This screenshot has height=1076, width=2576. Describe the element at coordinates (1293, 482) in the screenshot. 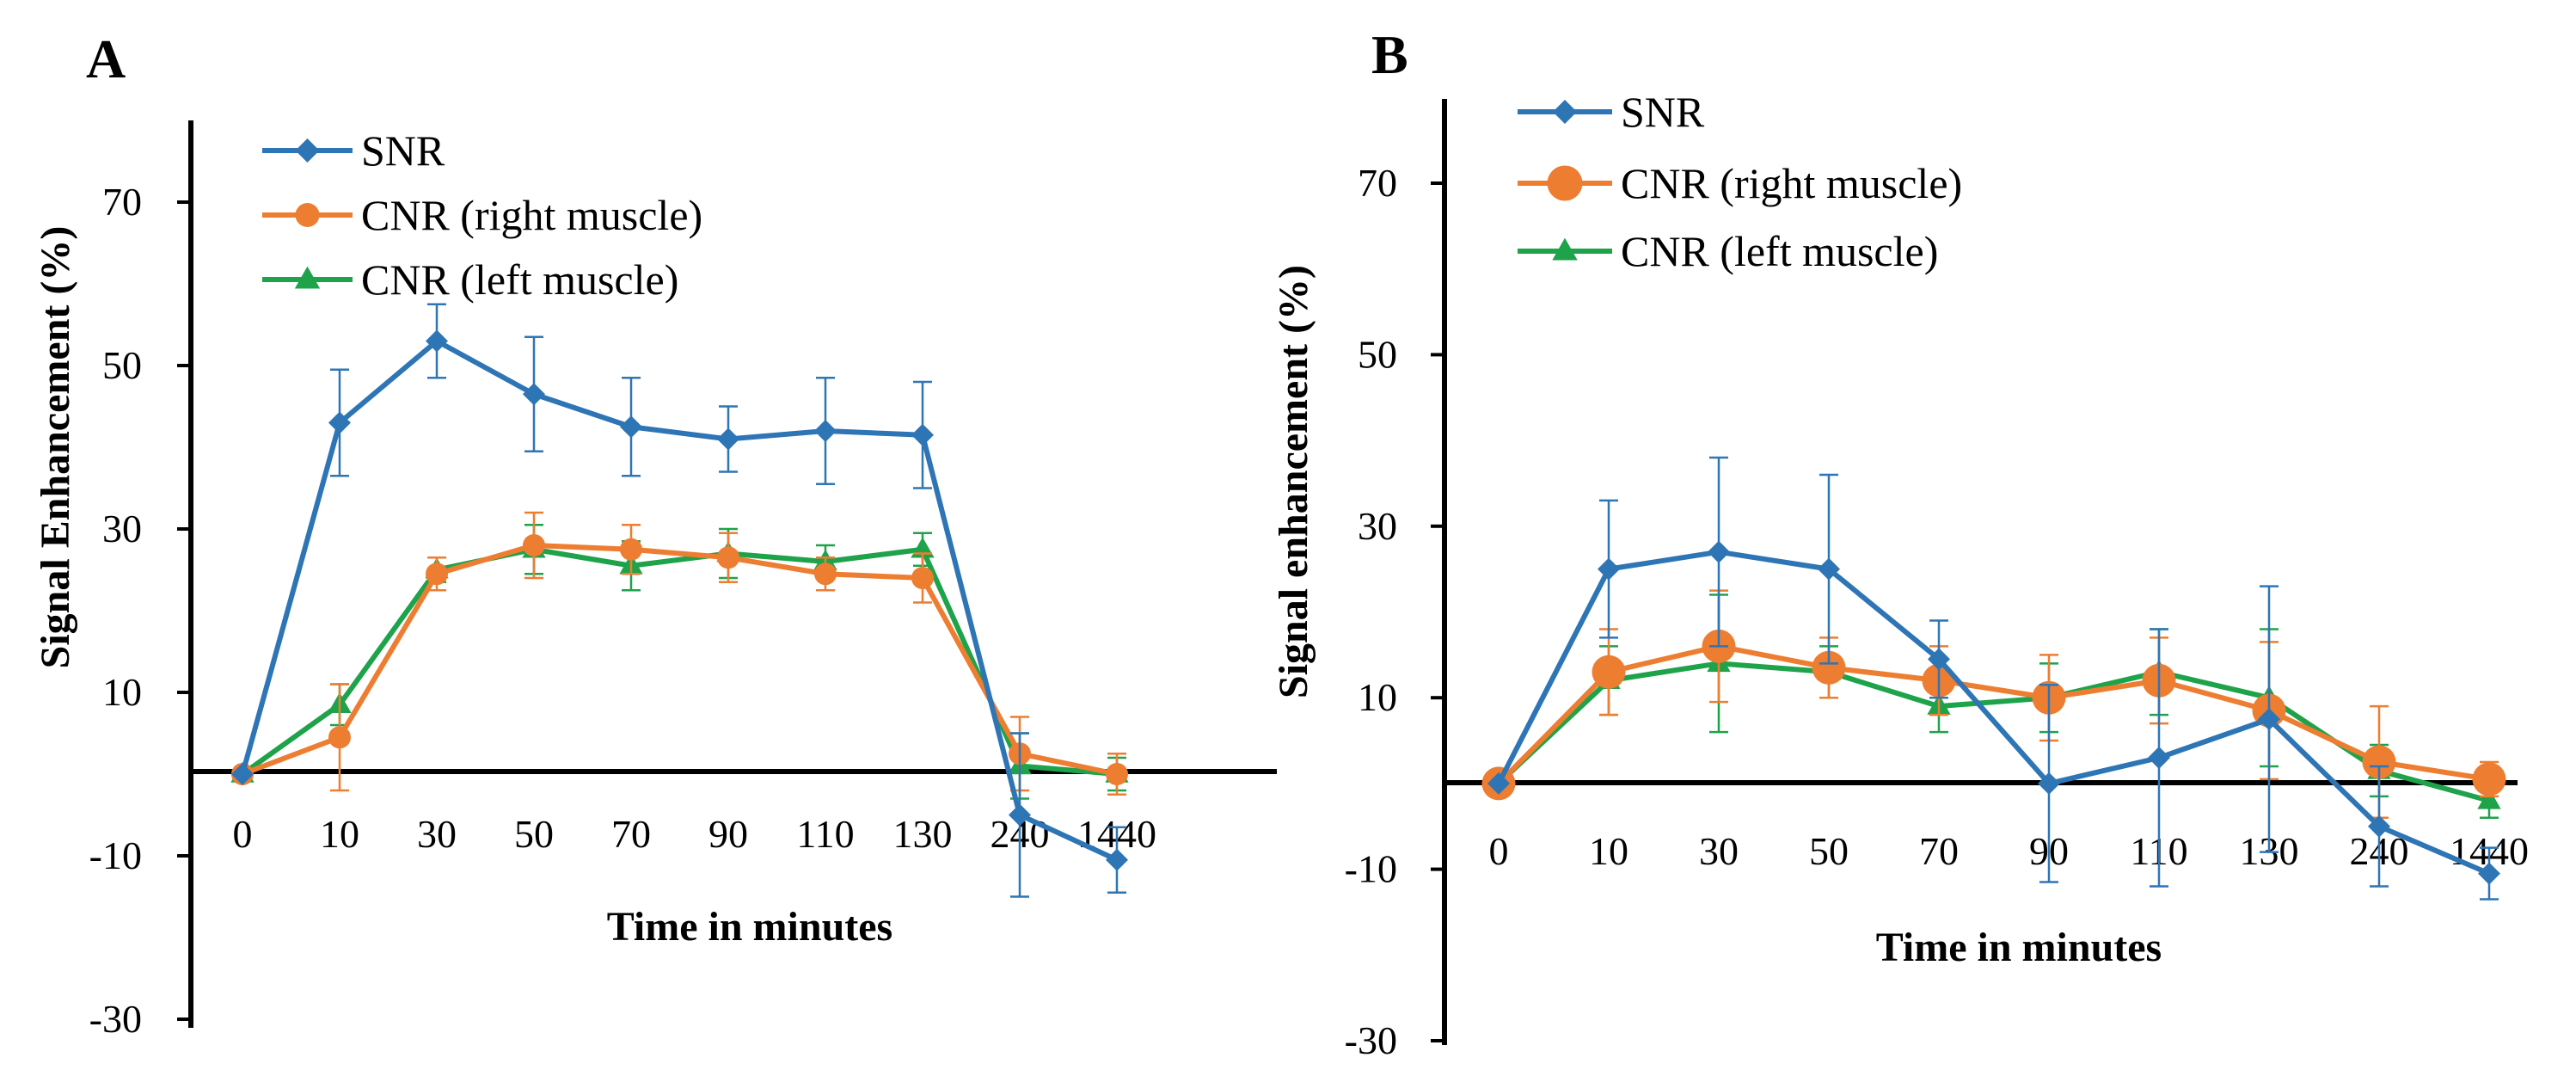

I see `y-axis-title: Signal enhancement (%)` at that location.